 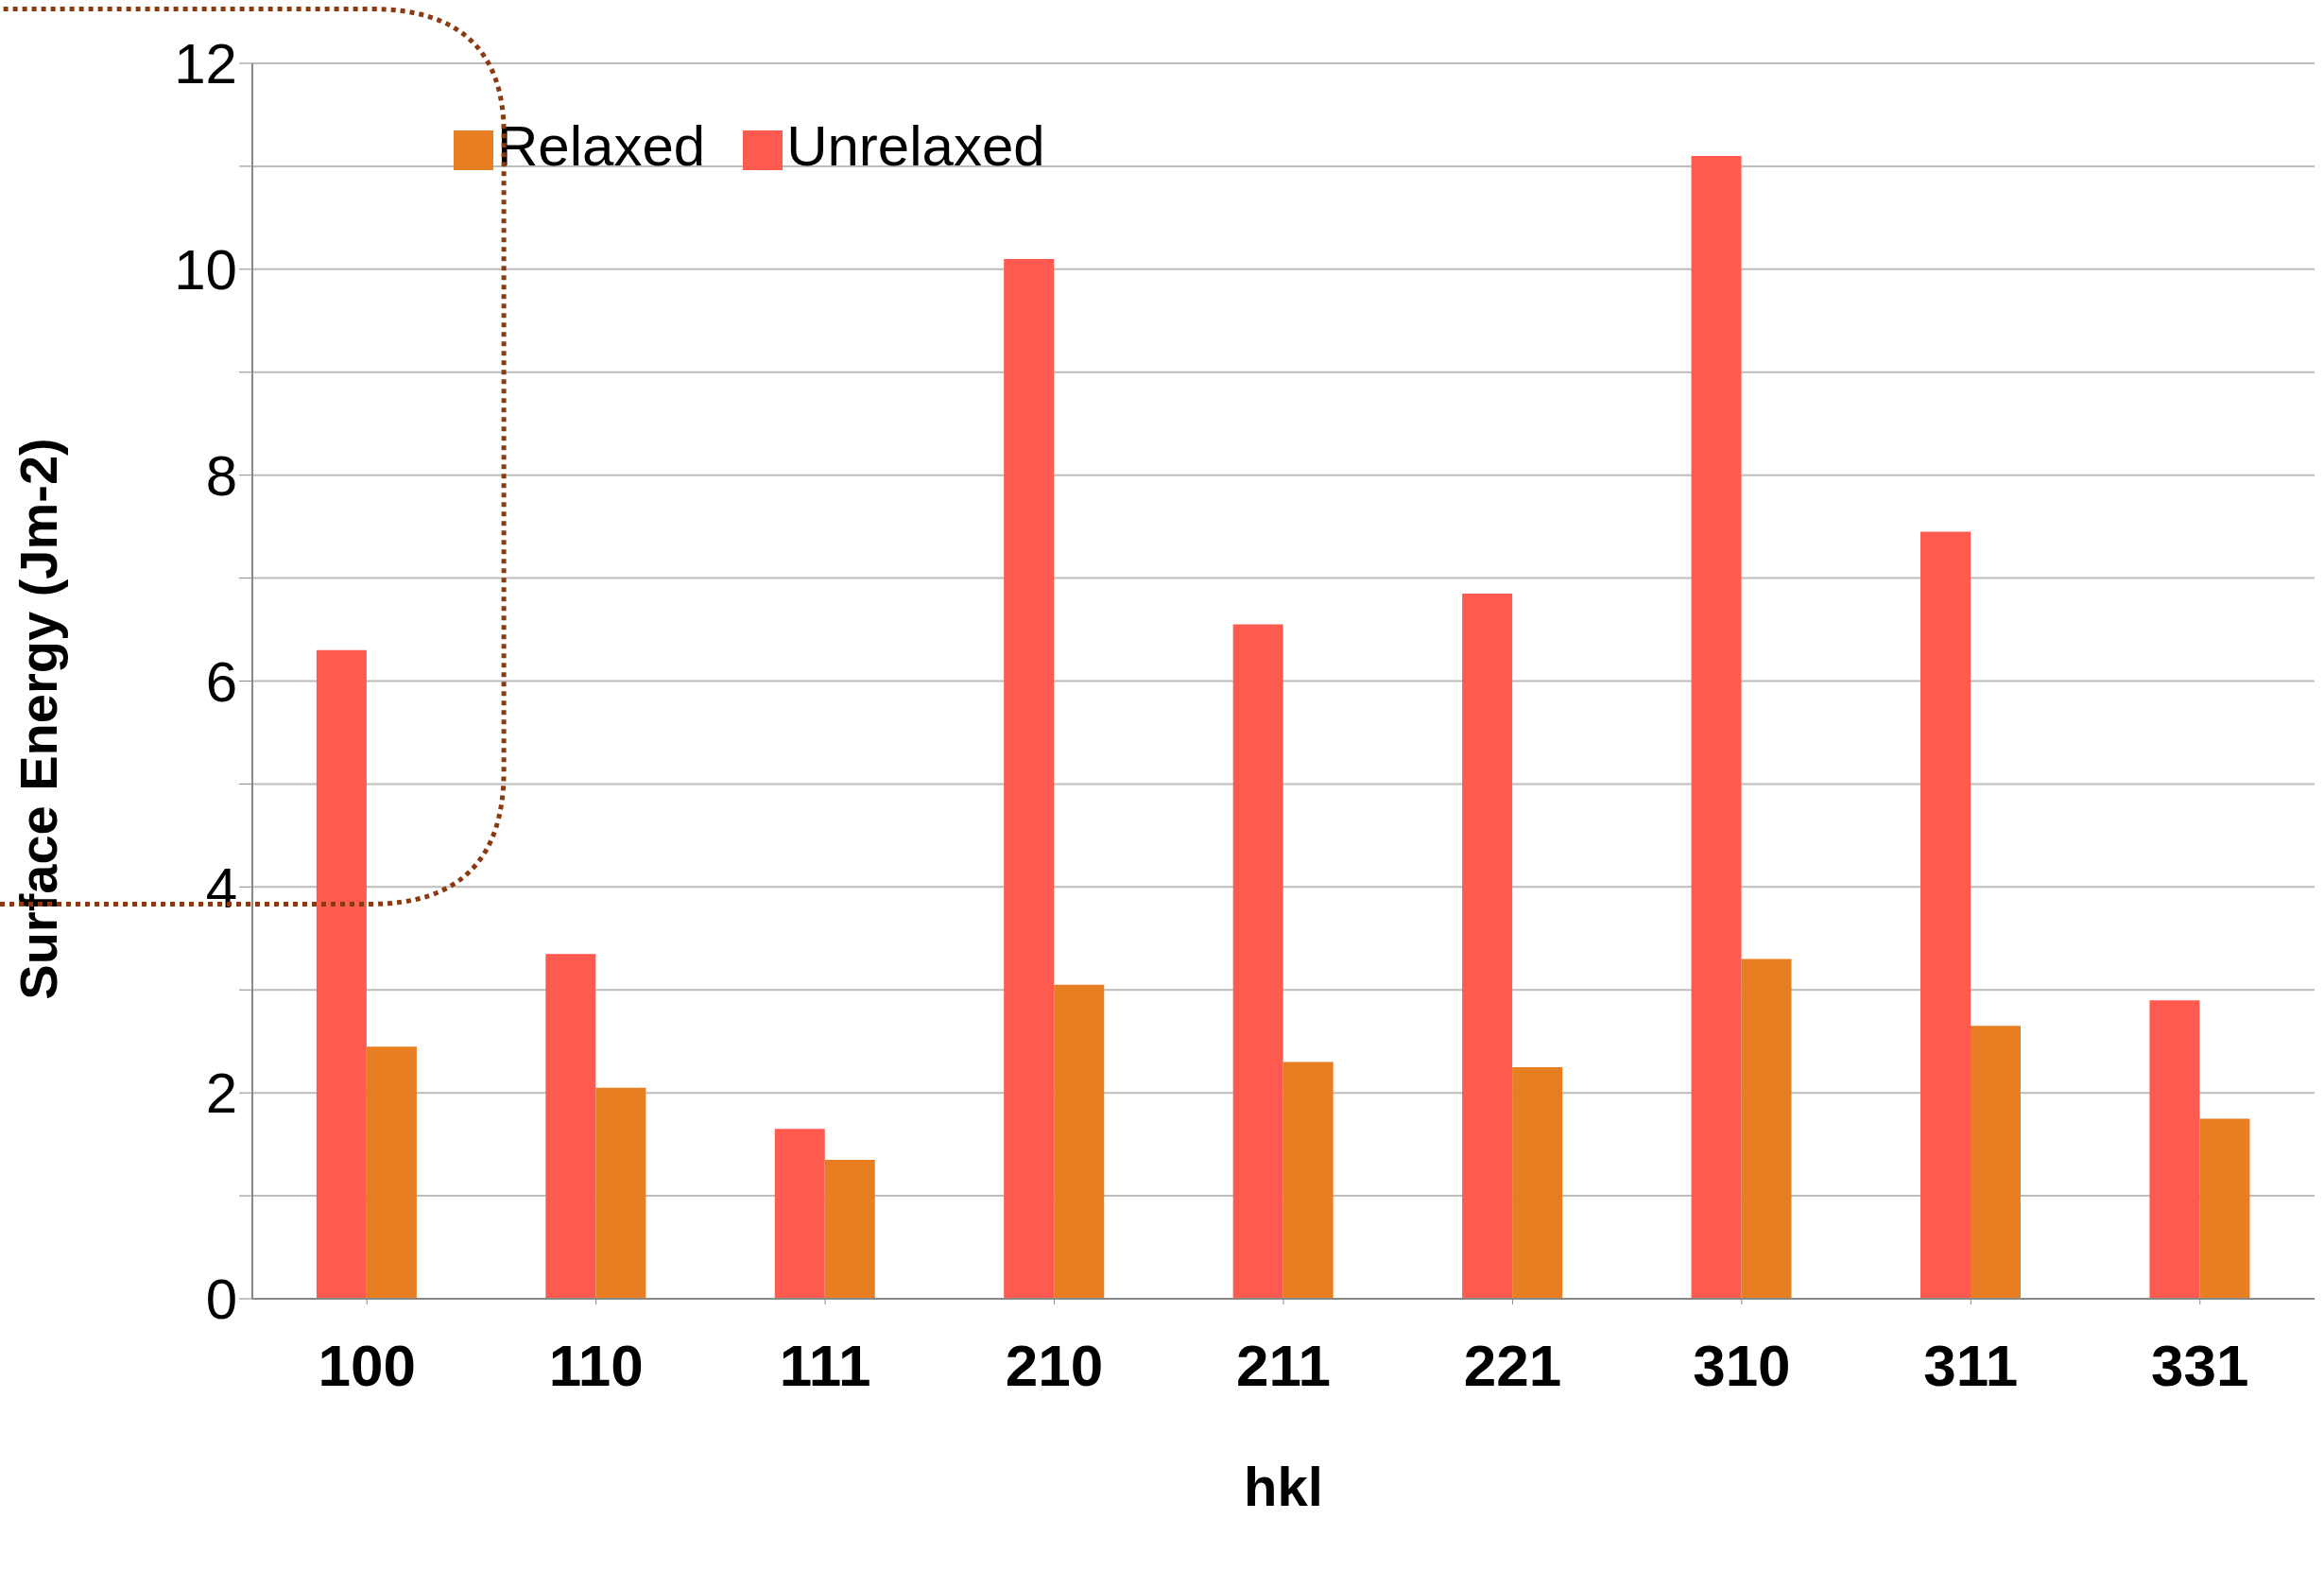 What do you see at coordinates (221, 475) in the screenshot?
I see `y-tick-label: 8` at bounding box center [221, 475].